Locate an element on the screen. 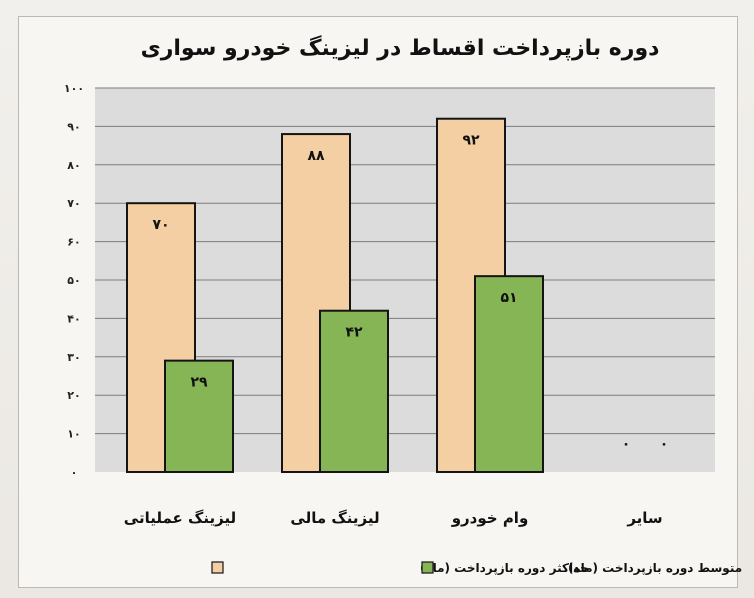 This screenshot has height=598, width=754. category-labels: لیزینگ عملیاتی لیزینگ مالی وام خودرو سایر is located at coordinates (393, 518).